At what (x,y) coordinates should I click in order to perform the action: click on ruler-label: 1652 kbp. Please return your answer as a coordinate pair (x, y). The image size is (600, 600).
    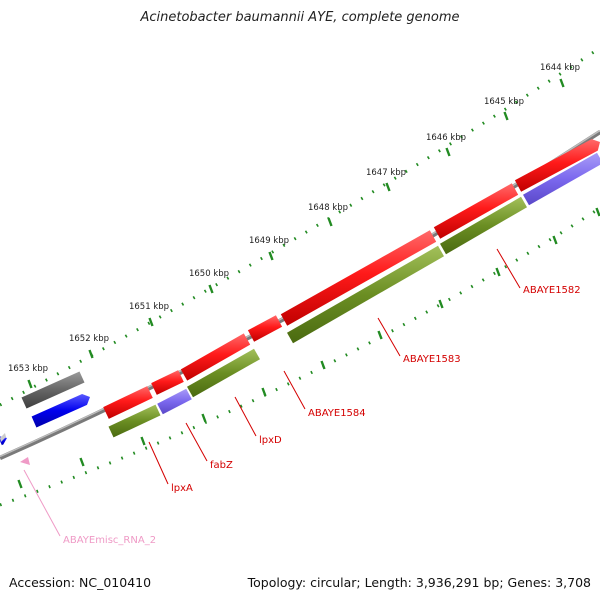
    Looking at the image, I should click on (89, 339).